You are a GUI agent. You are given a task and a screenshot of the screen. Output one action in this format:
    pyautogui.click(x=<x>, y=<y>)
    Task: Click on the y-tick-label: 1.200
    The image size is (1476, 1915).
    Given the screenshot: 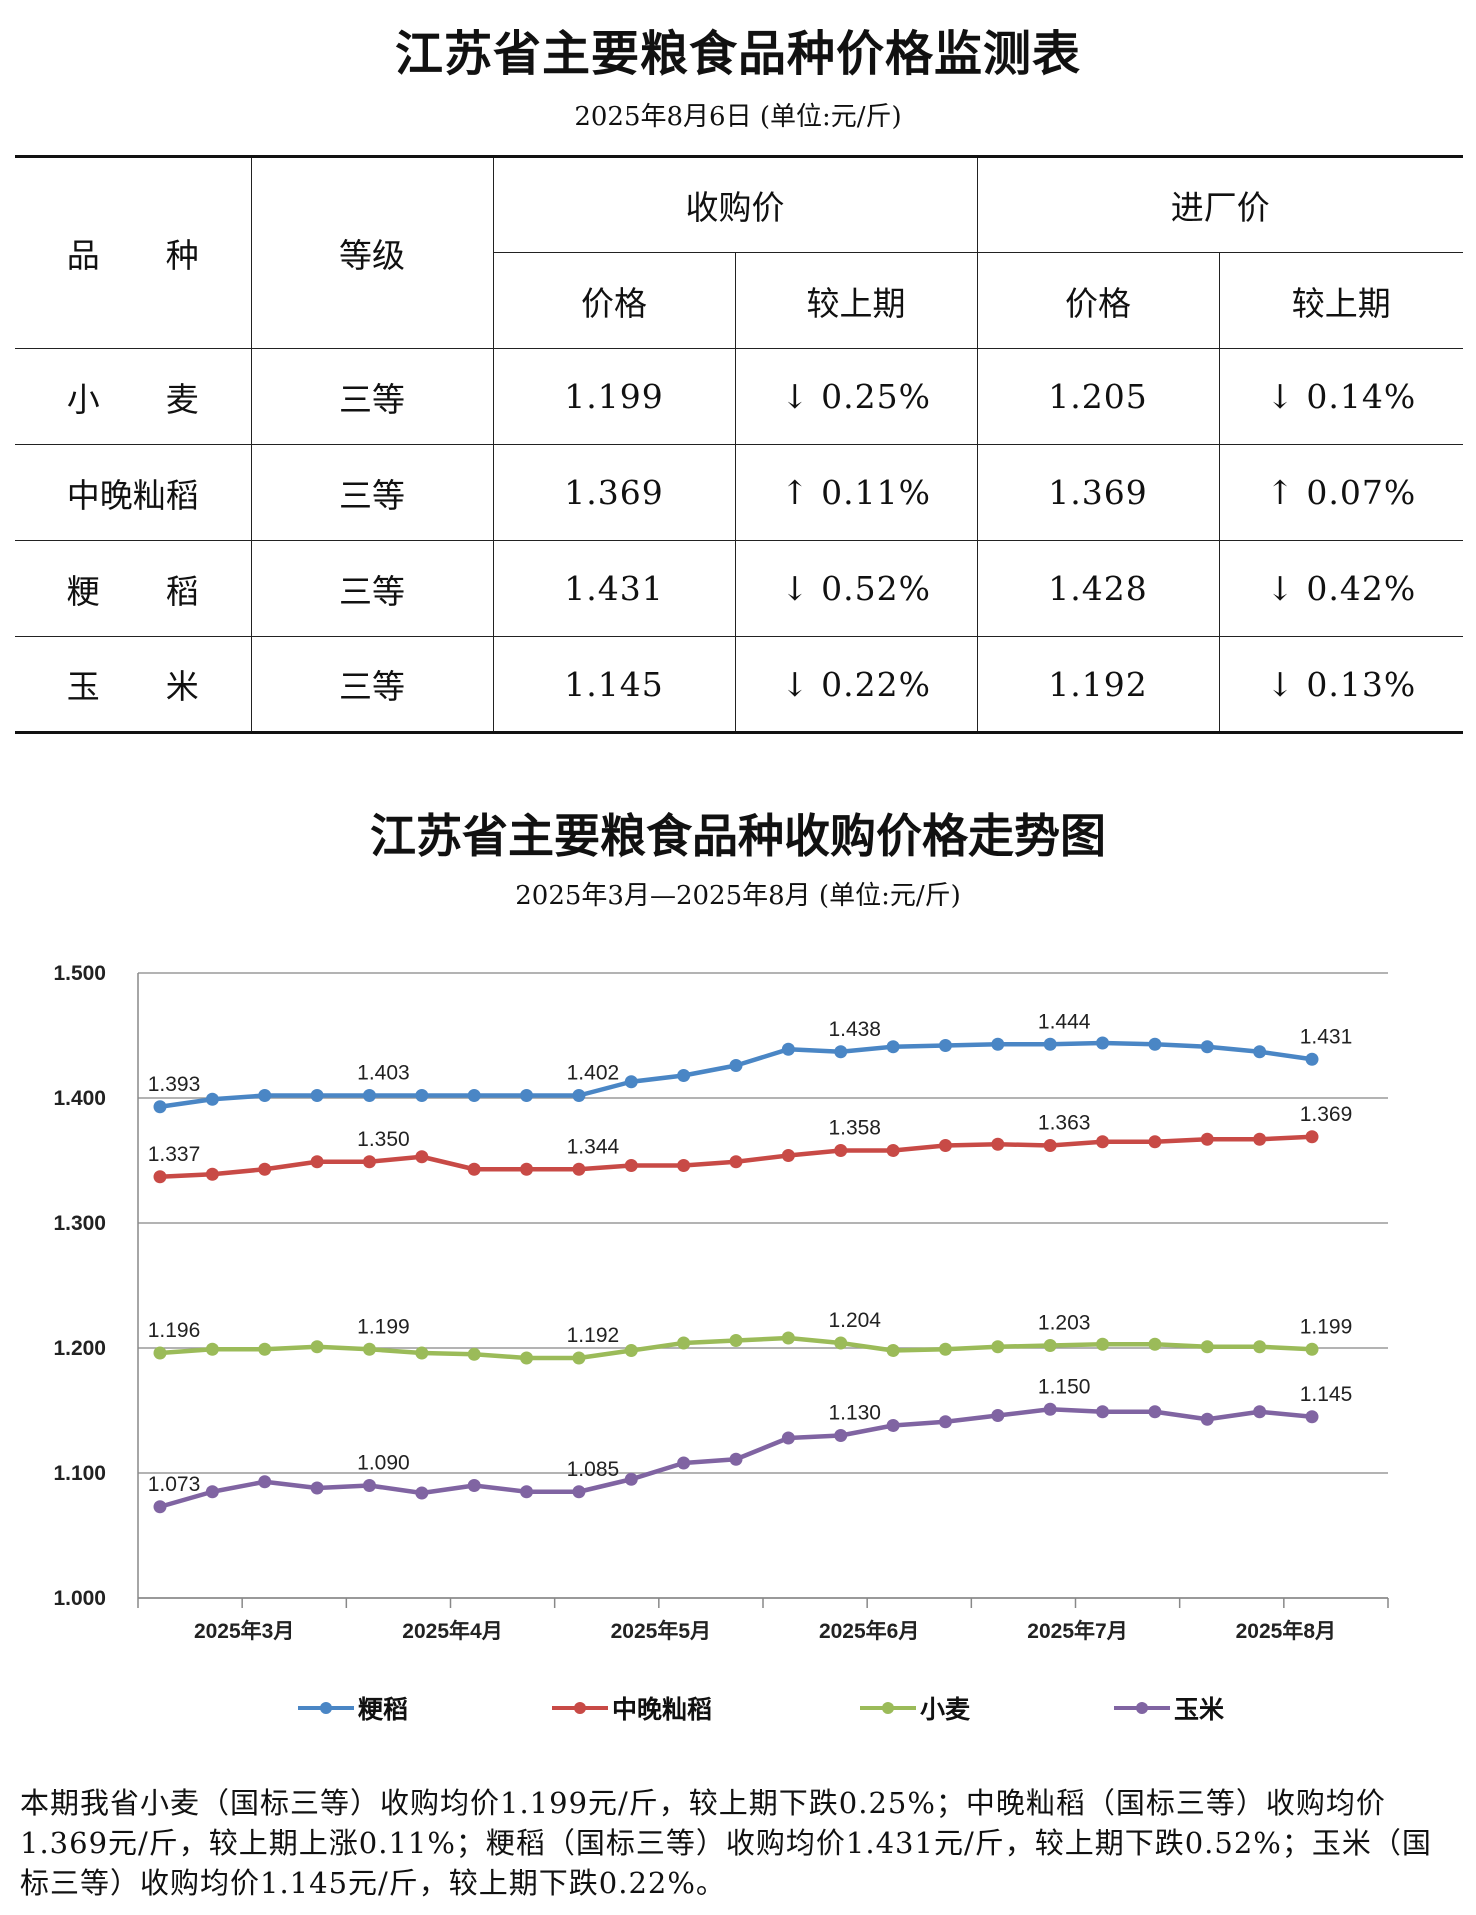 What is the action you would take?
    pyautogui.click(x=79, y=1348)
    